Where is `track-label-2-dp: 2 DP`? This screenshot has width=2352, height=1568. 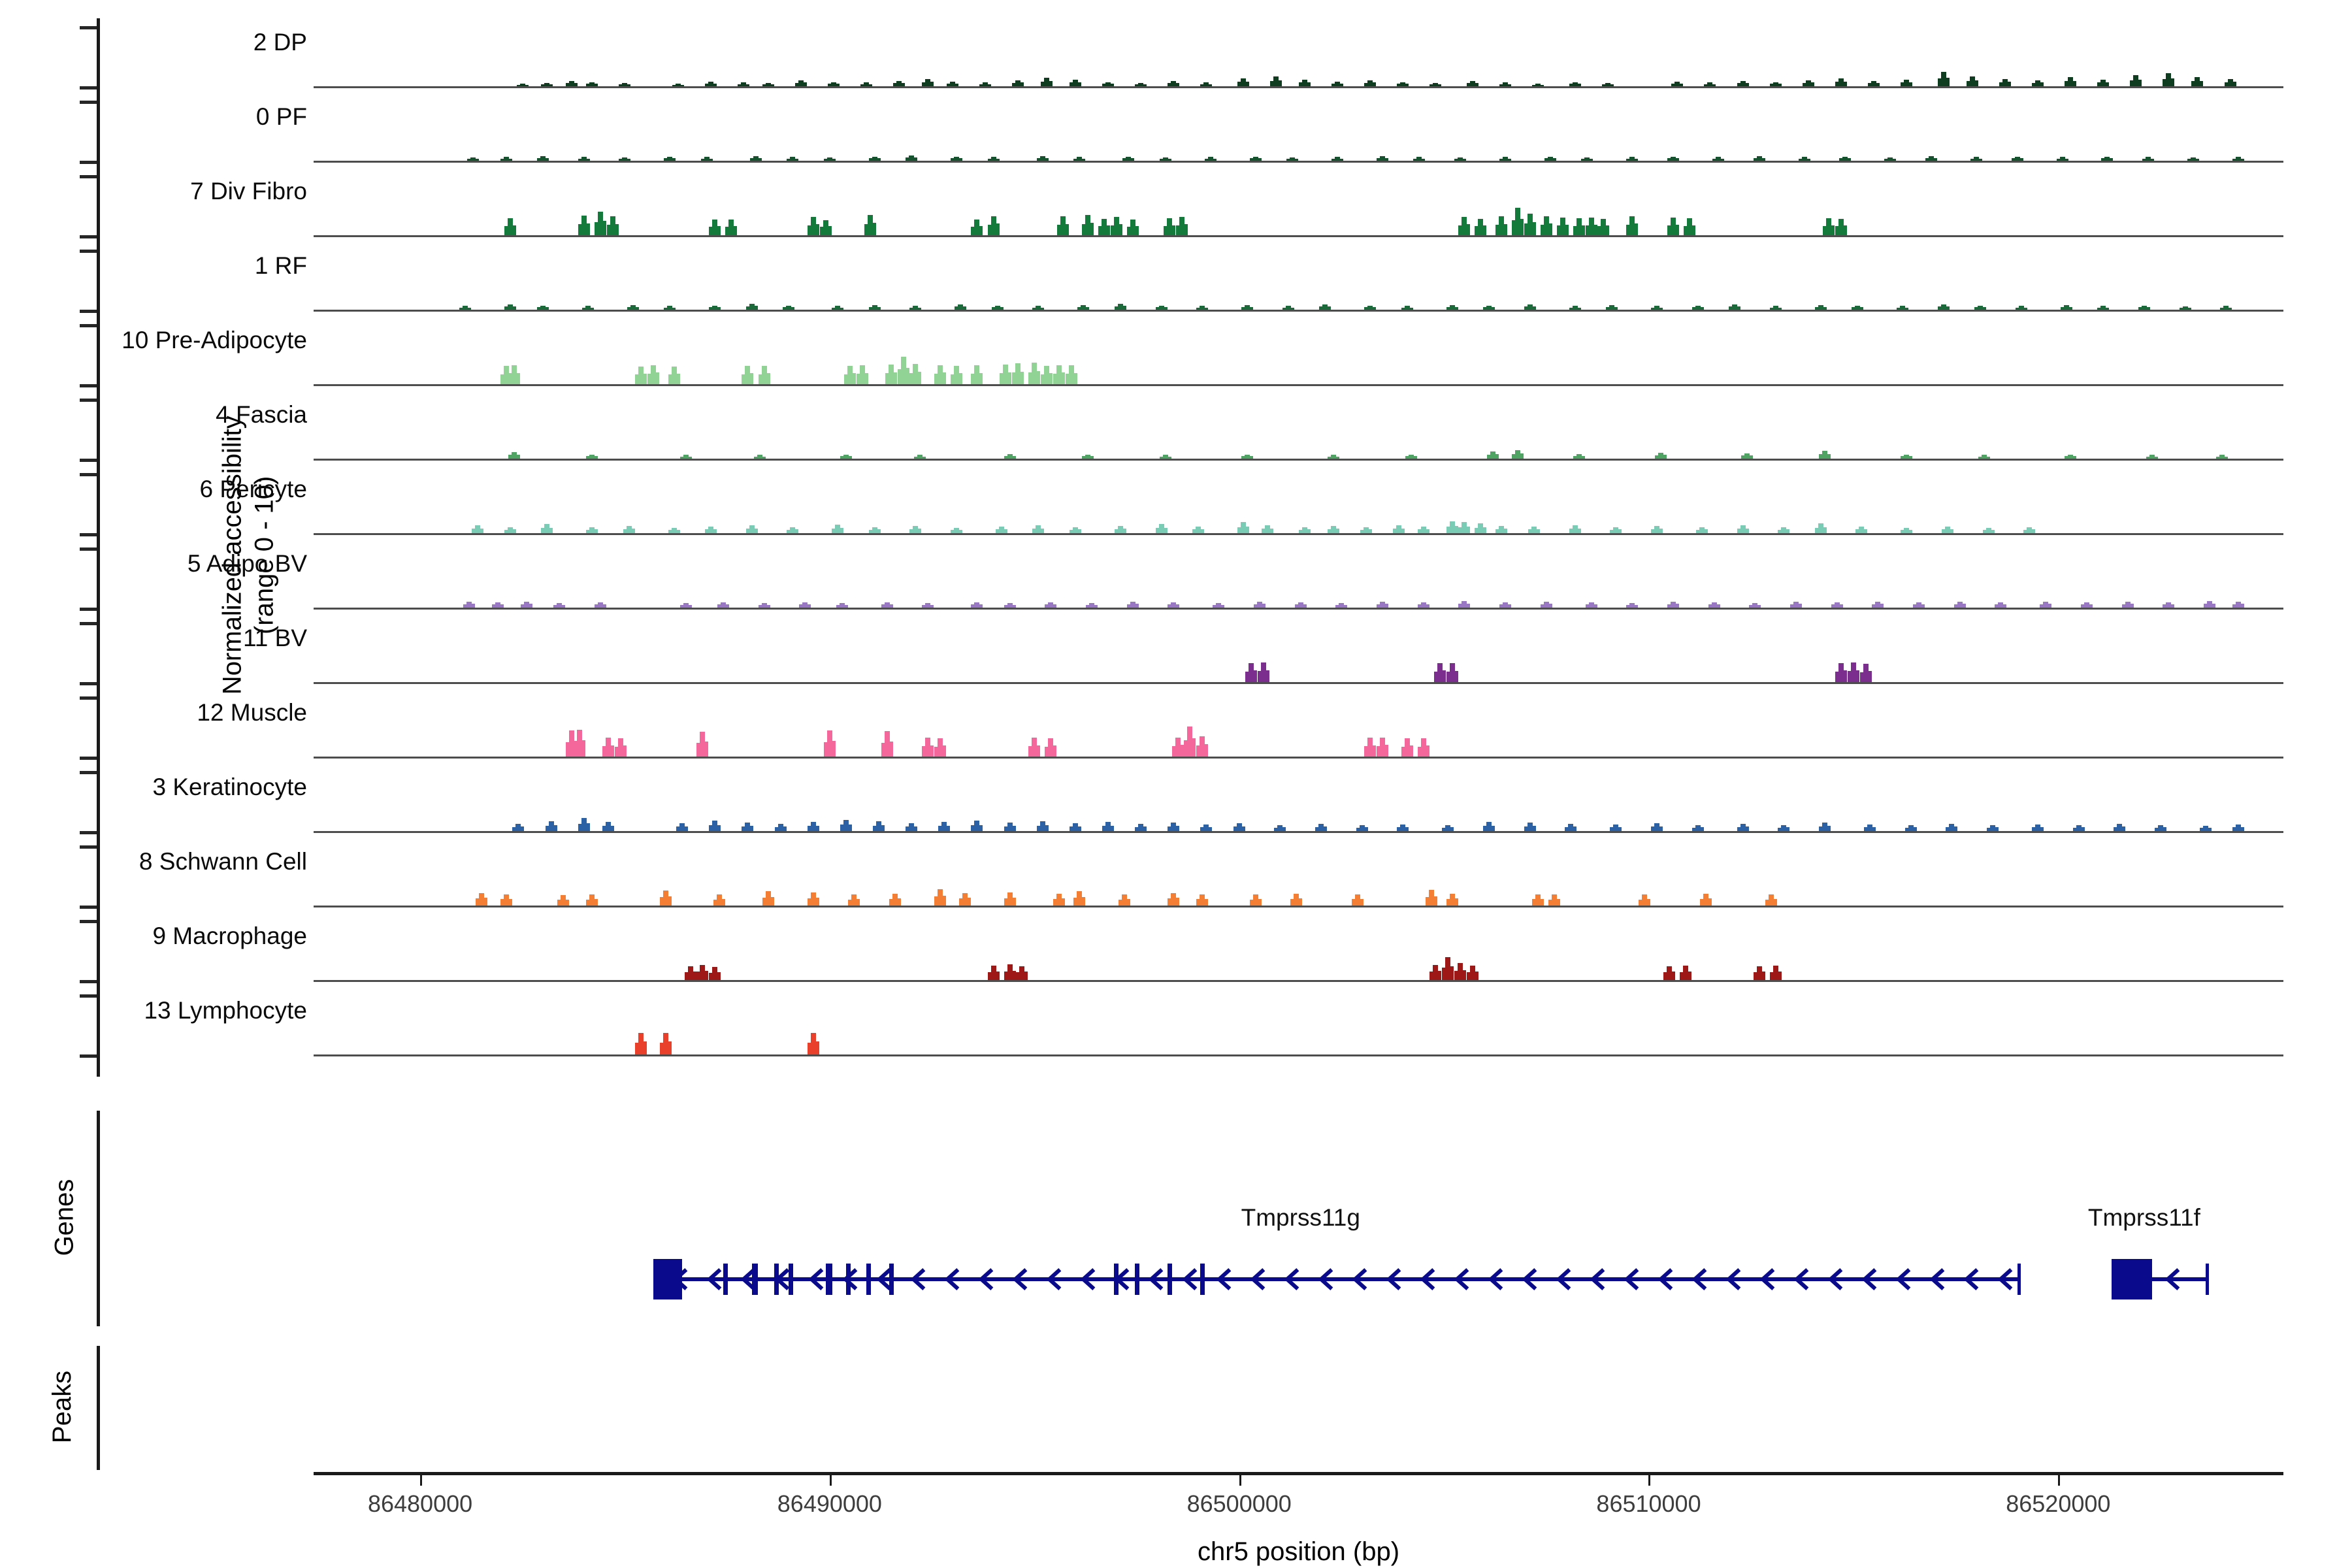
track-label-2-dp: 2 DP is located at coordinates (280, 42).